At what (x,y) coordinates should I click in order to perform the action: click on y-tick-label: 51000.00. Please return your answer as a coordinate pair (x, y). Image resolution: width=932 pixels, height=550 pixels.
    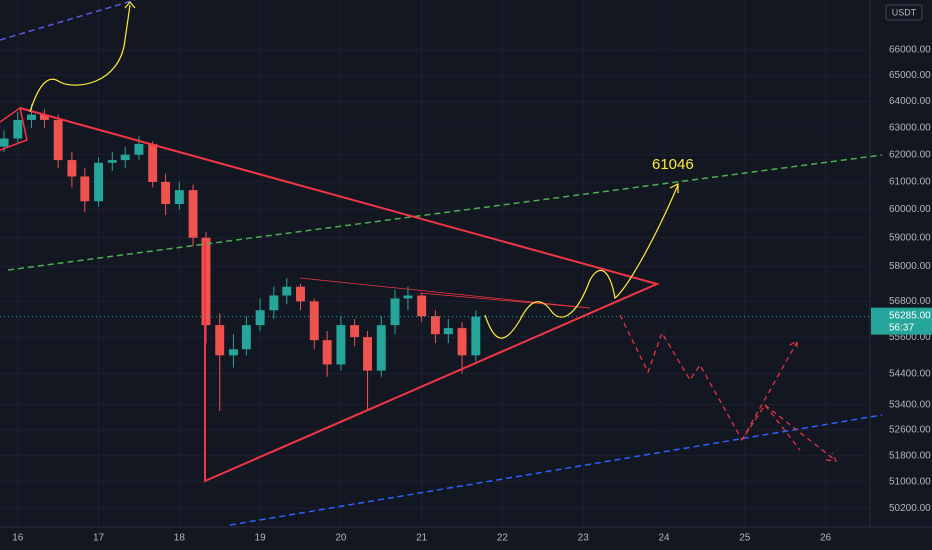
    Looking at the image, I should click on (910, 481).